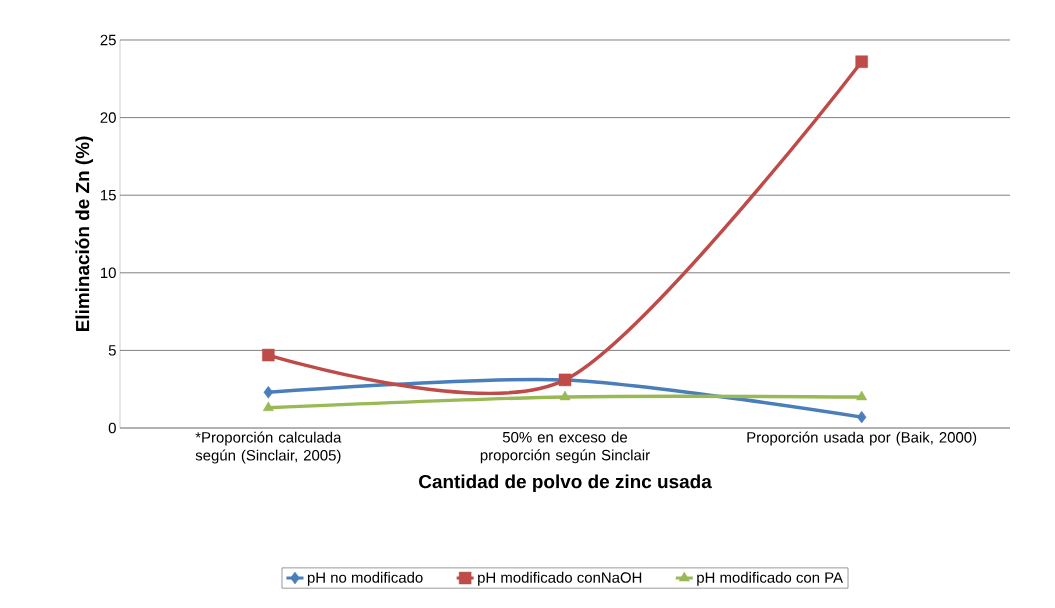 The image size is (1055, 608). I want to click on y-tick-label: 20, so click(108, 117).